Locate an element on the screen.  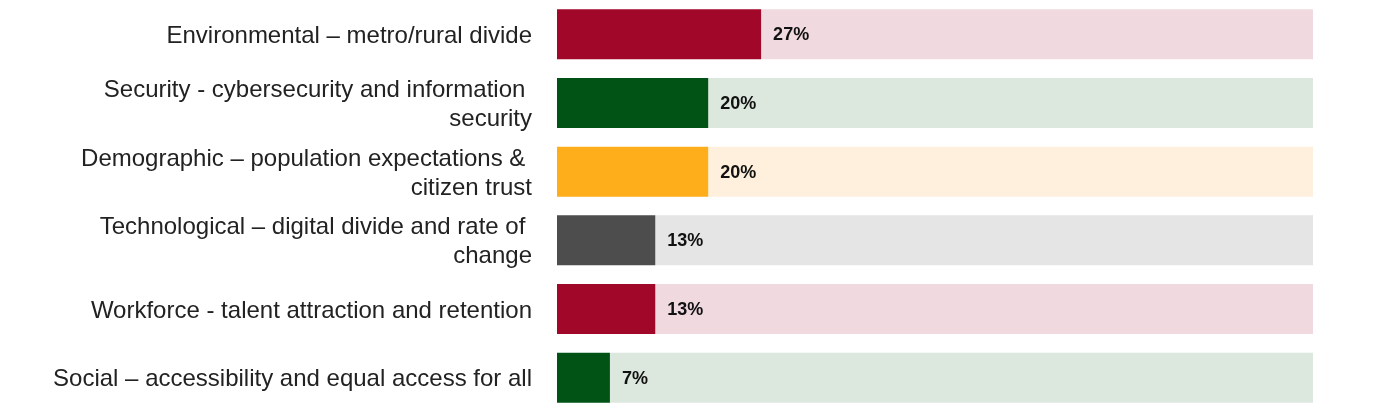
y-tick-label: Social – accessibility and equal access for all is located at coordinates (292, 378).